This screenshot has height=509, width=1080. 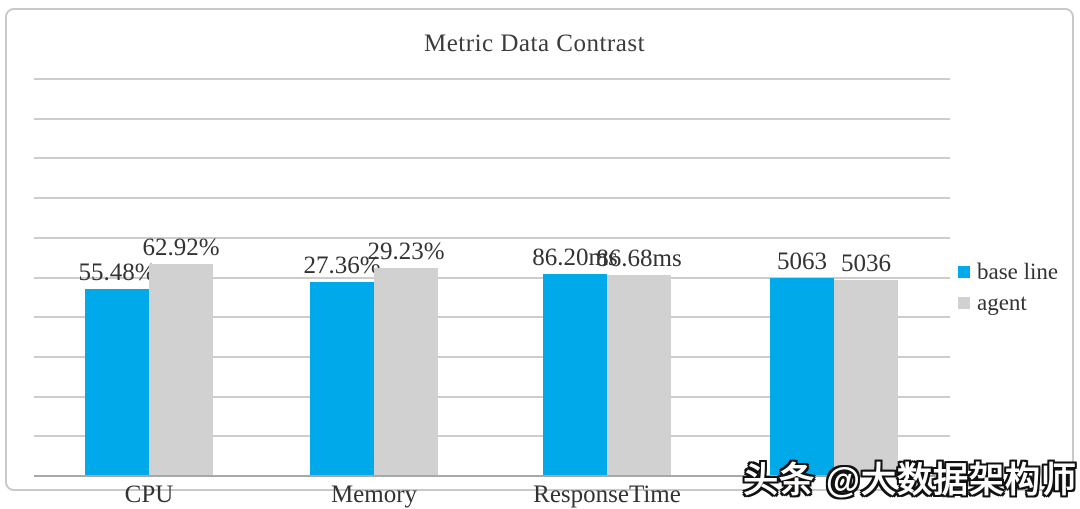 I want to click on category-label-cpu: CPU, so click(x=149, y=495).